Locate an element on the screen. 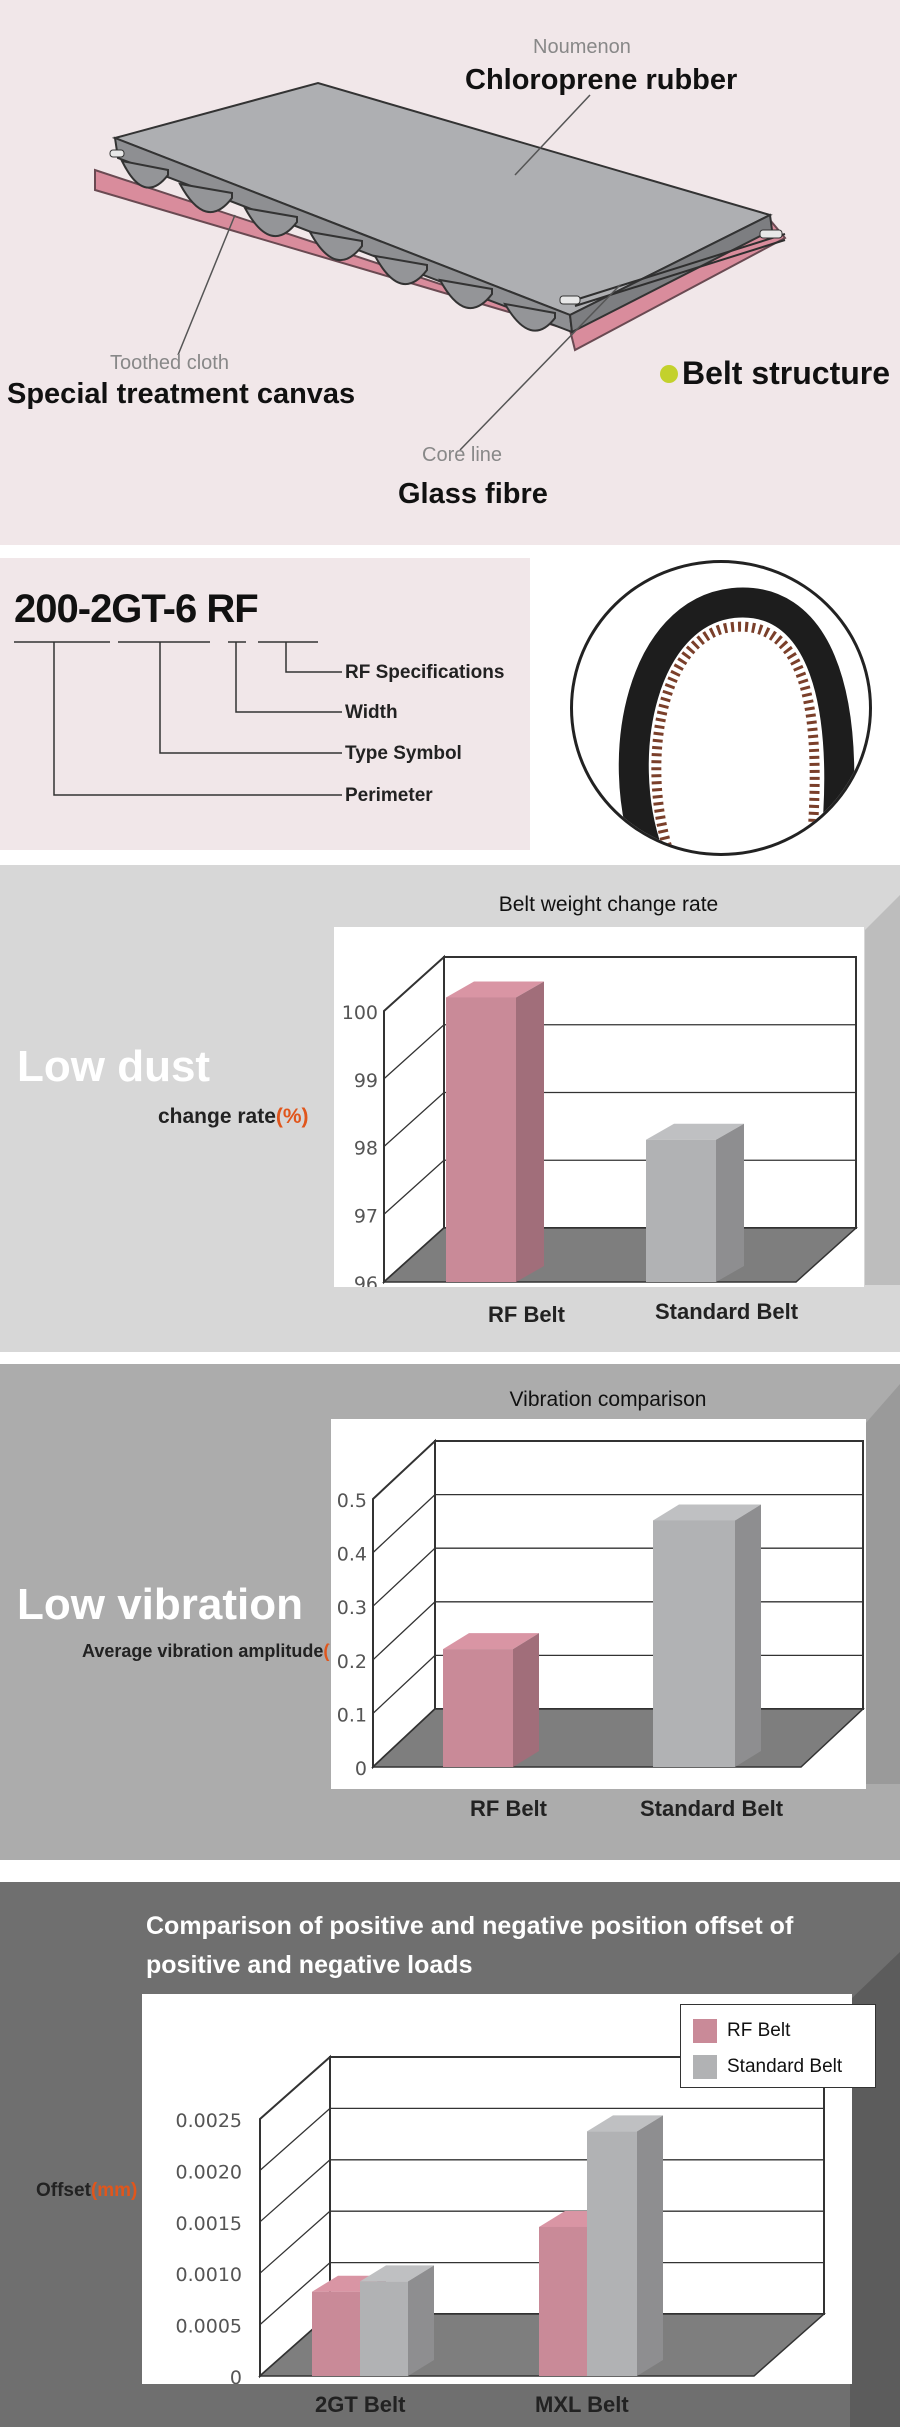  vibration-bar-standard is located at coordinates (707, 1635).